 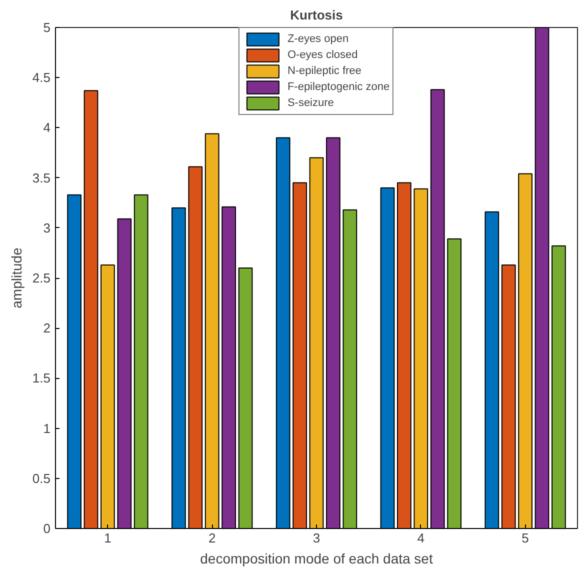 I want to click on x-tick-label: 4, so click(x=421, y=538).